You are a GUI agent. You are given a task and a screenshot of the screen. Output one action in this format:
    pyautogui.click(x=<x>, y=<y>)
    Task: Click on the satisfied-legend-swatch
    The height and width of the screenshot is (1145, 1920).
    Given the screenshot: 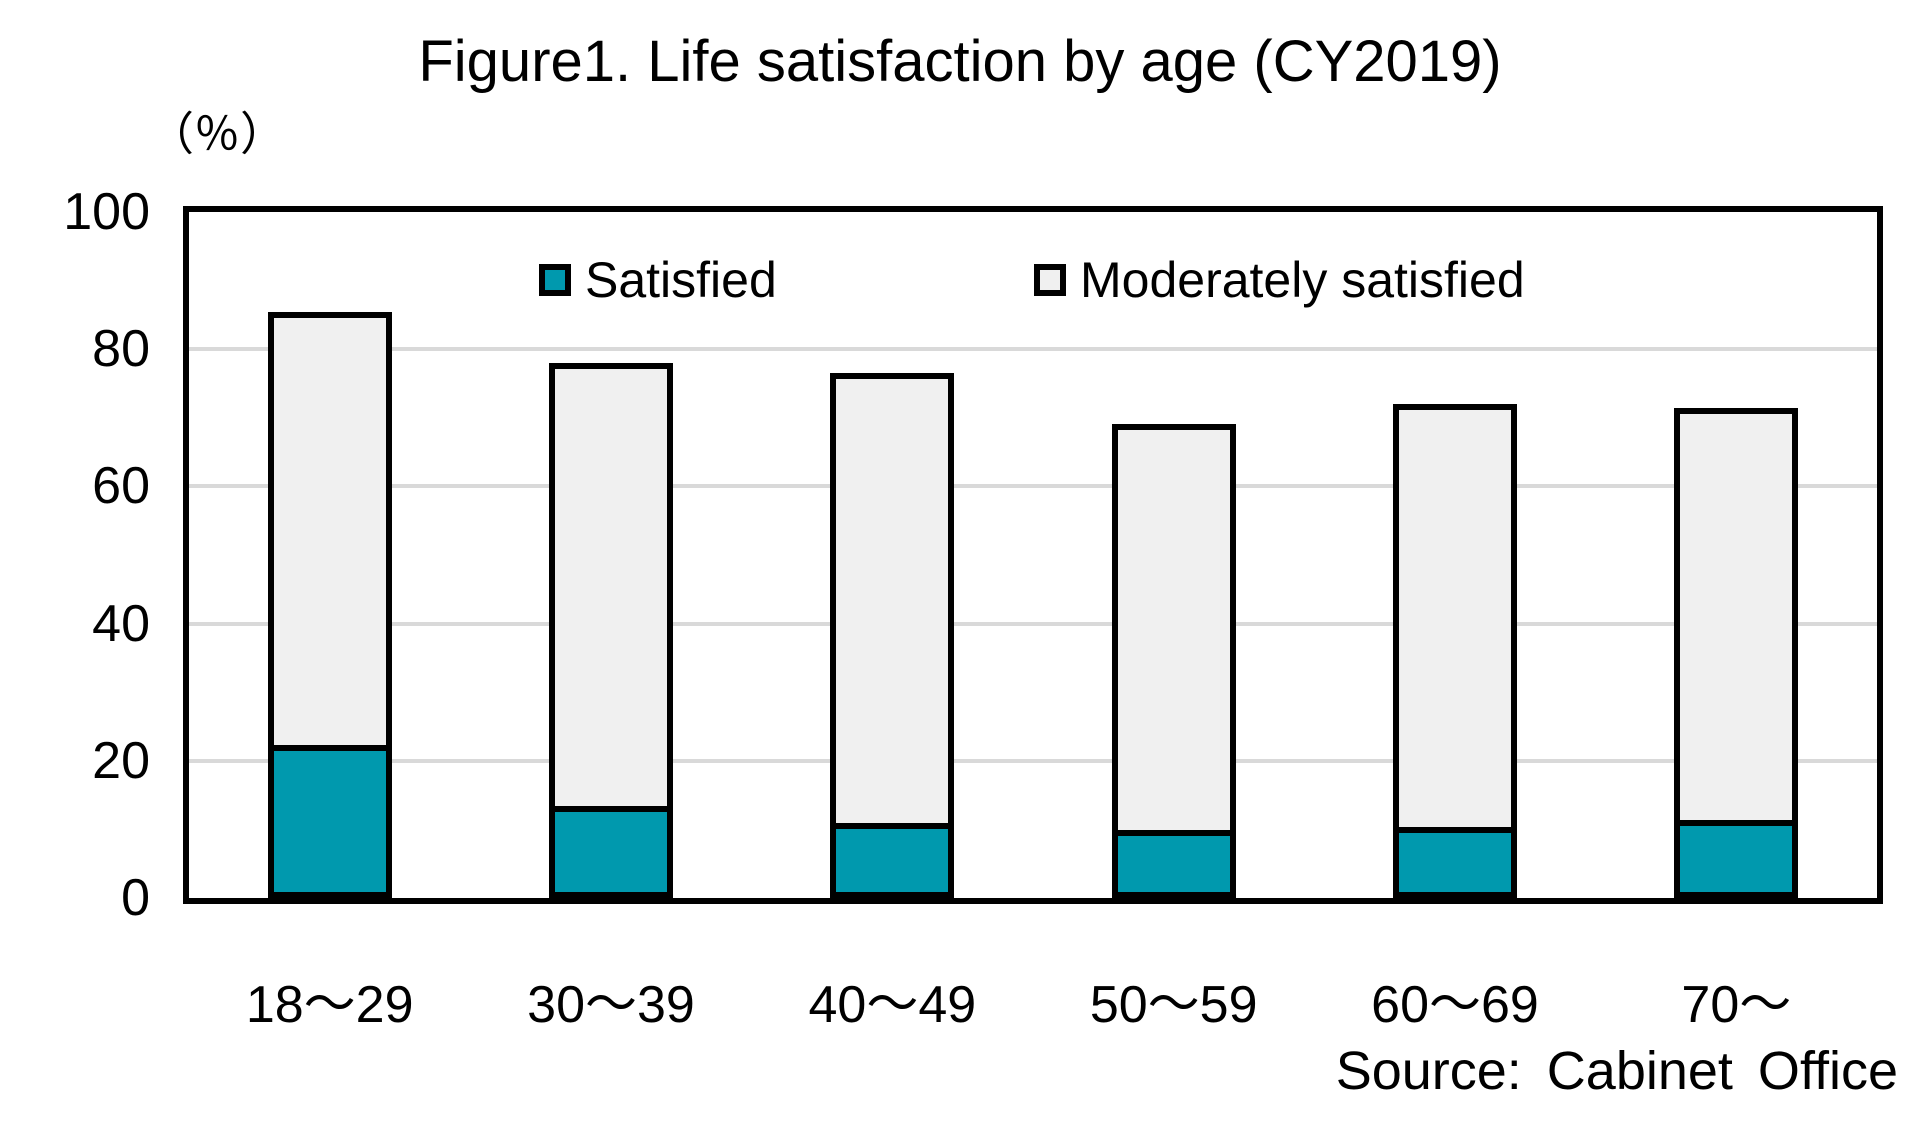 What is the action you would take?
    pyautogui.click(x=555, y=280)
    